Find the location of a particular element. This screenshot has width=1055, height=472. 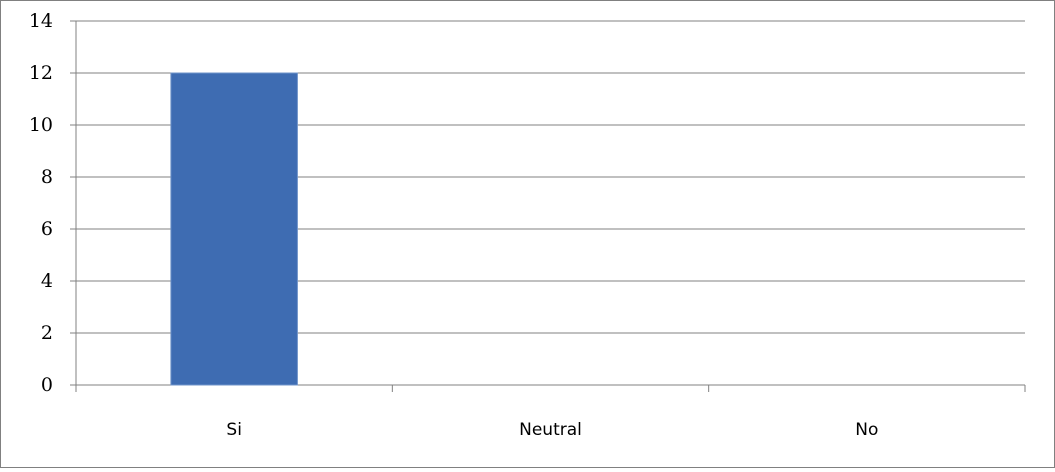

bars is located at coordinates (234, 229).